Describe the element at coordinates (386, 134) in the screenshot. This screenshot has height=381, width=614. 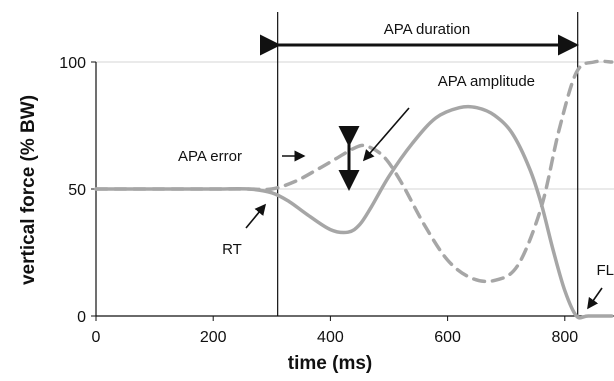
I see `apa-amplitude-arrow` at that location.